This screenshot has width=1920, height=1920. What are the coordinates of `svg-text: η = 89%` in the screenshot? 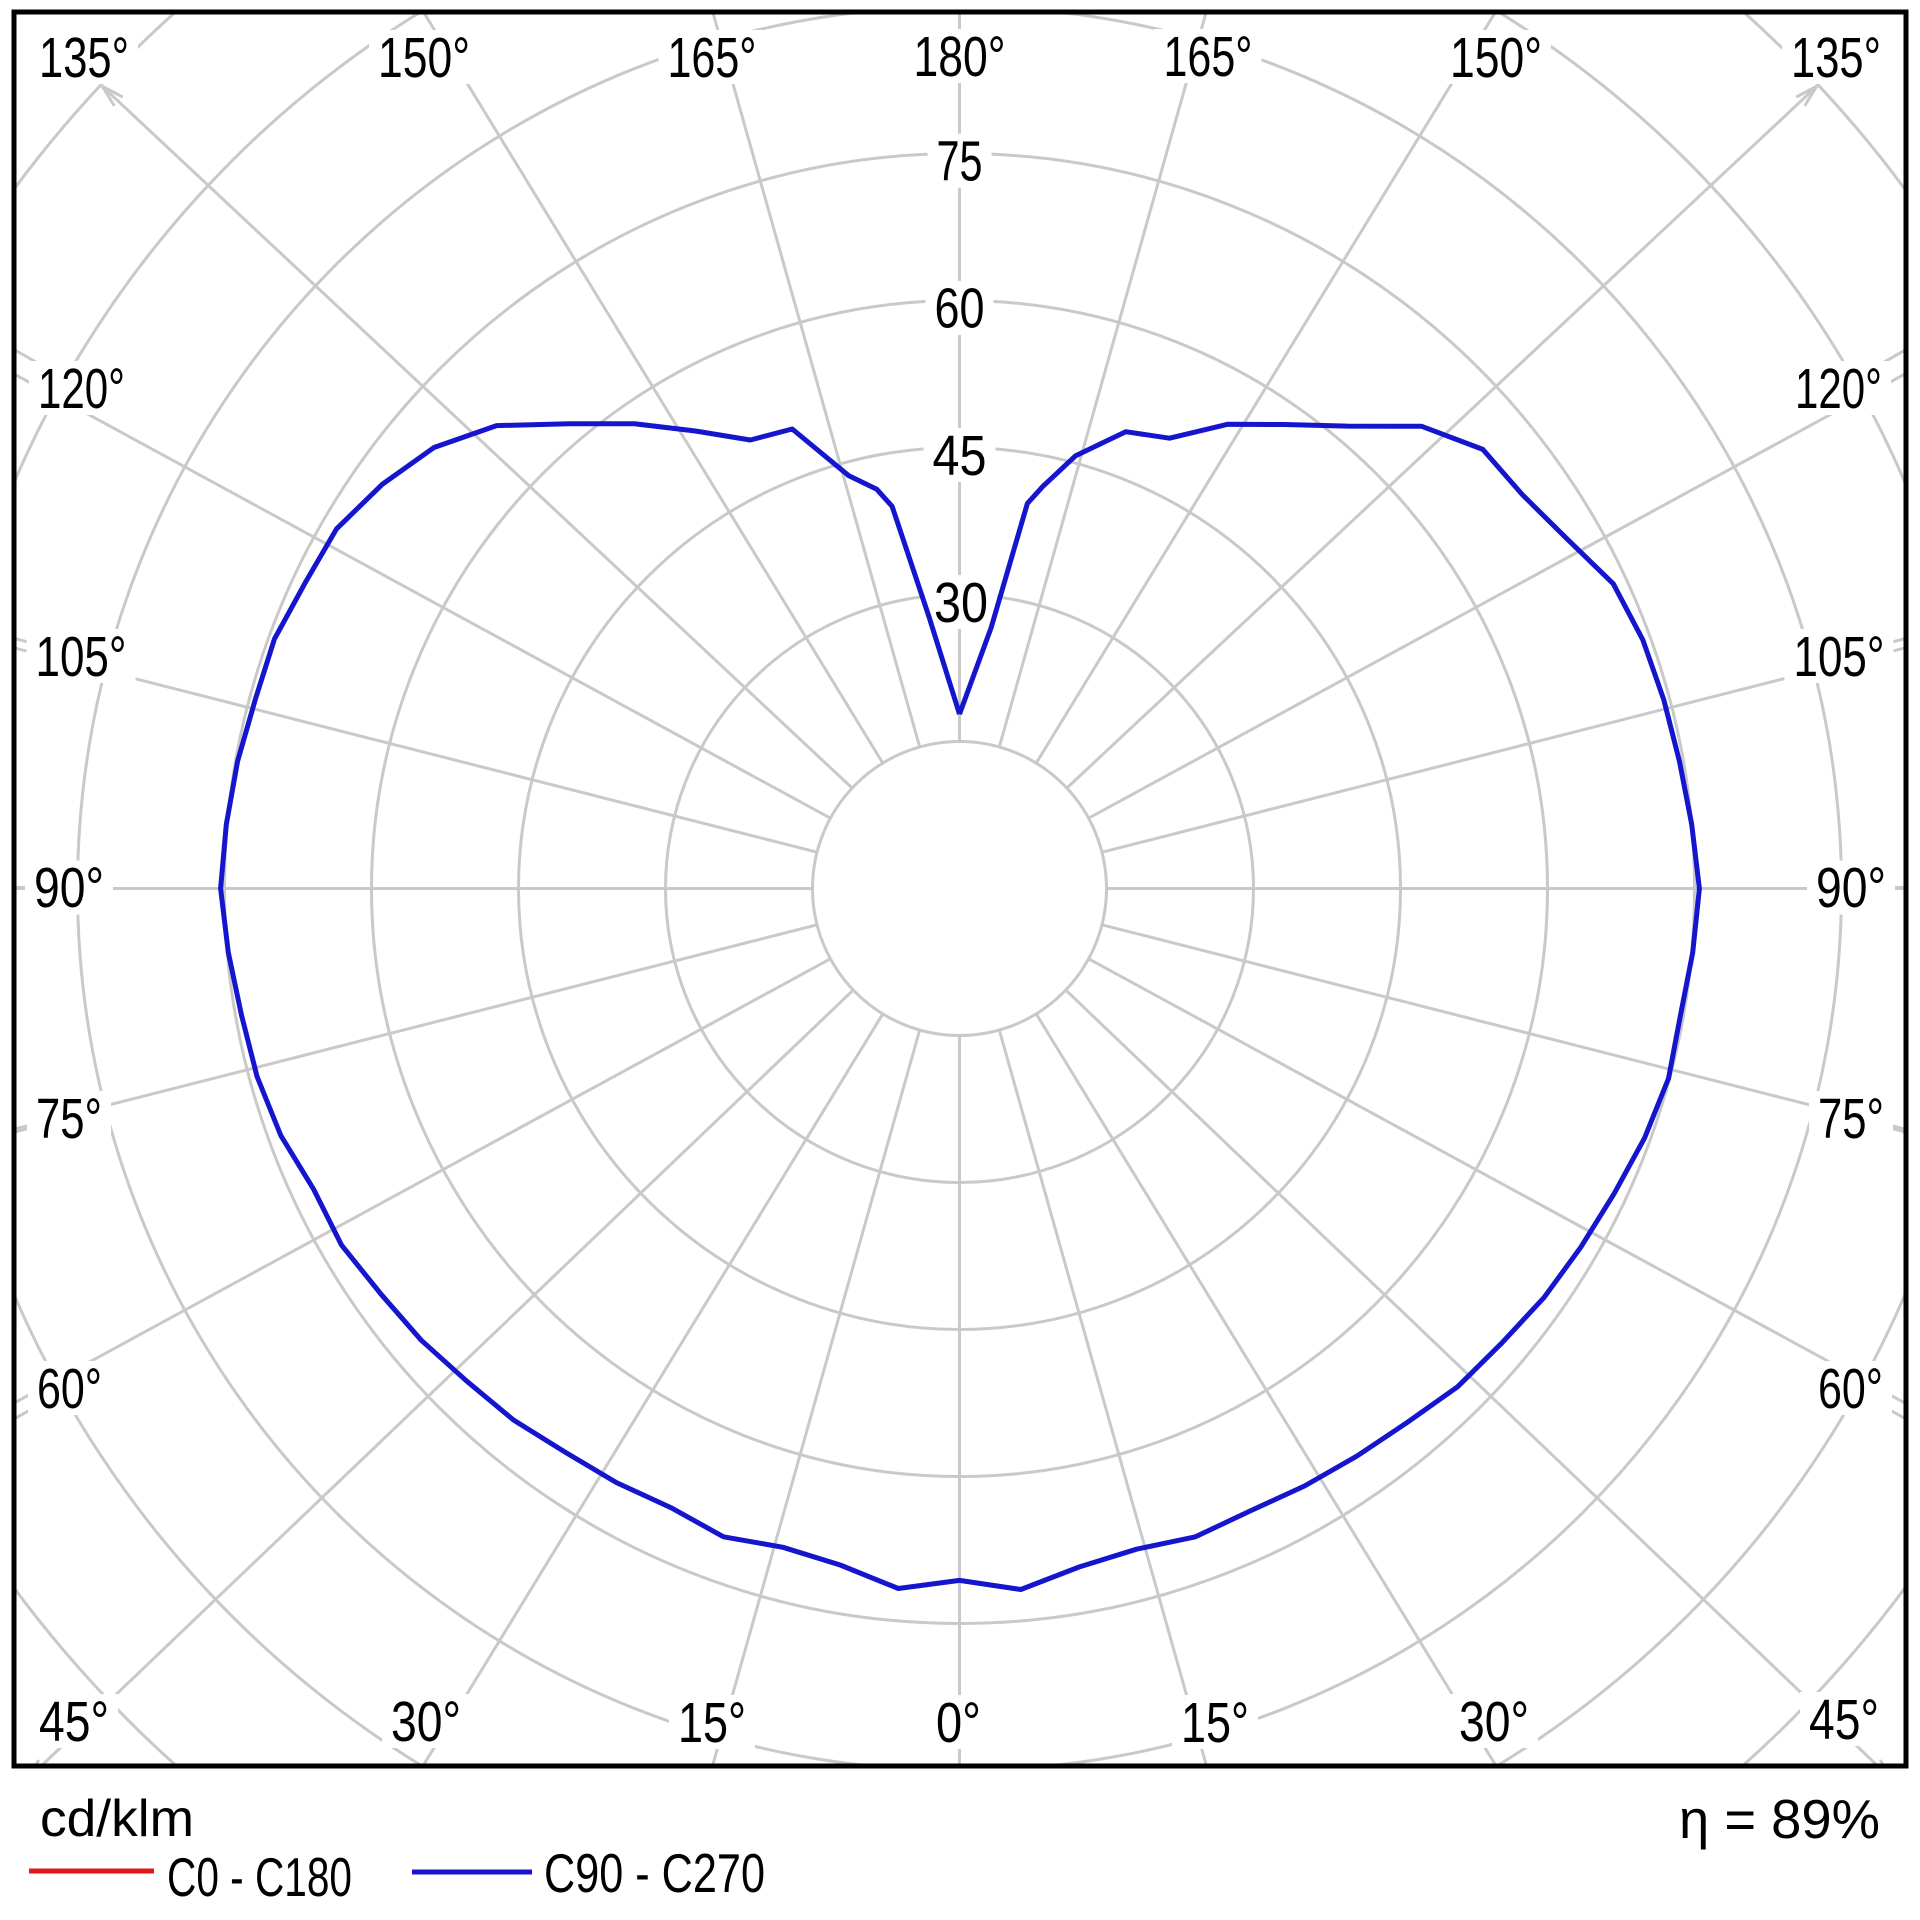 It's located at (1779, 1819).